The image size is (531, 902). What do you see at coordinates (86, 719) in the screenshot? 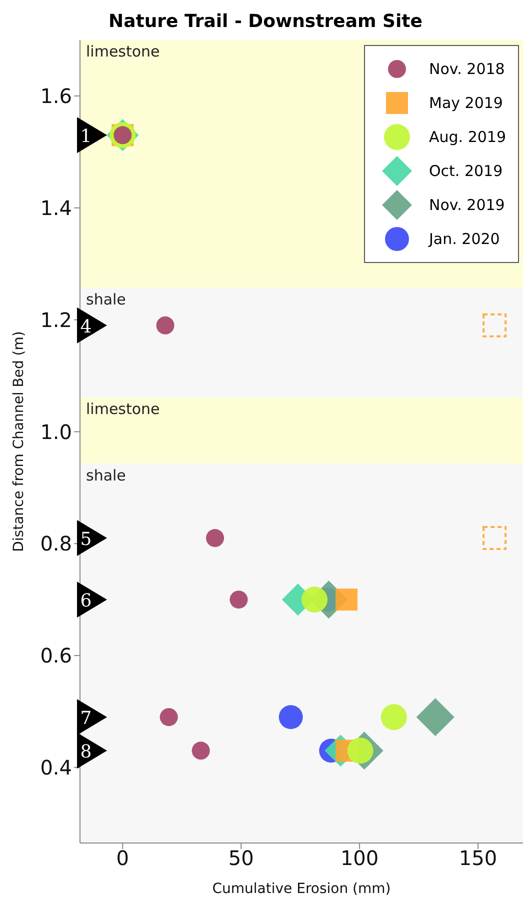
I see `annotation: 7` at bounding box center [86, 719].